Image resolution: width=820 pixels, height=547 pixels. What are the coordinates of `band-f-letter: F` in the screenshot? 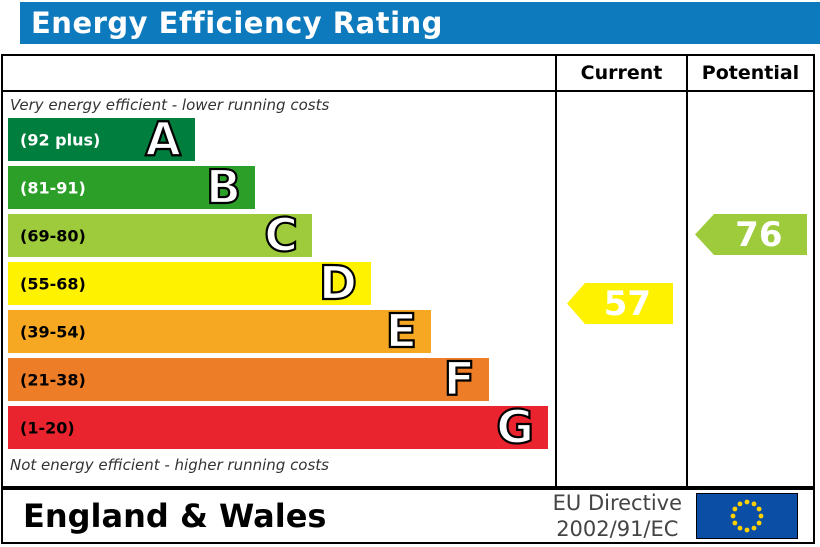 It's located at (459, 378).